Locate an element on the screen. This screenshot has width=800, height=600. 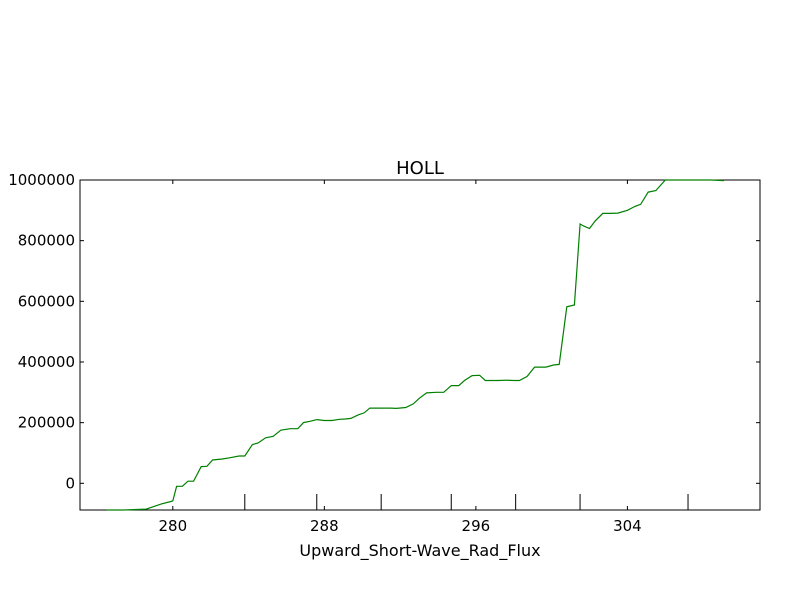
chart-title: HOLL is located at coordinates (420, 168).